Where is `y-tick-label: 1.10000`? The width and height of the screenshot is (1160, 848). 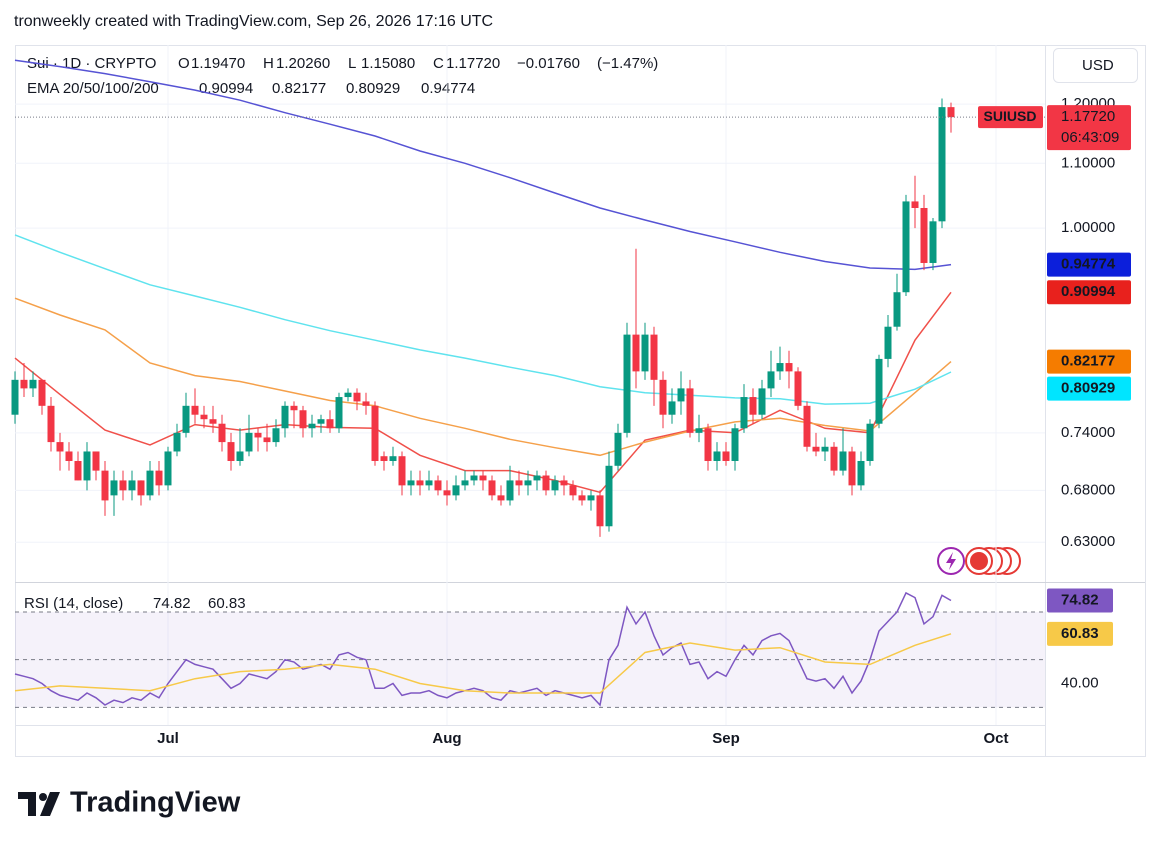 y-tick-label: 1.10000 is located at coordinates (1088, 162).